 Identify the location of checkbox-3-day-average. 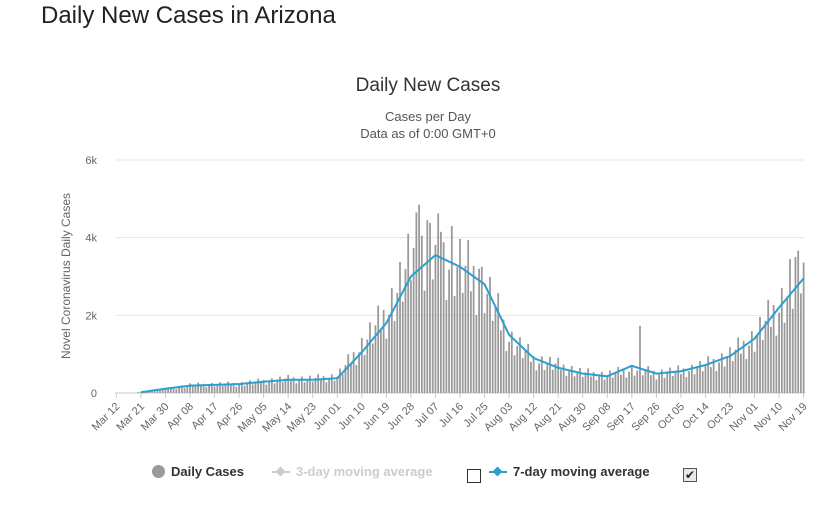
(474, 476).